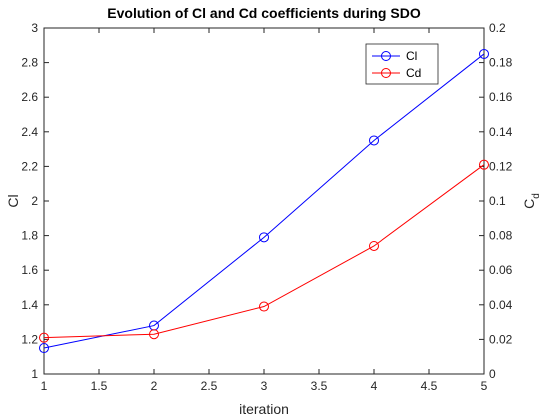  I want to click on x-tick-label: 5, so click(484, 386).